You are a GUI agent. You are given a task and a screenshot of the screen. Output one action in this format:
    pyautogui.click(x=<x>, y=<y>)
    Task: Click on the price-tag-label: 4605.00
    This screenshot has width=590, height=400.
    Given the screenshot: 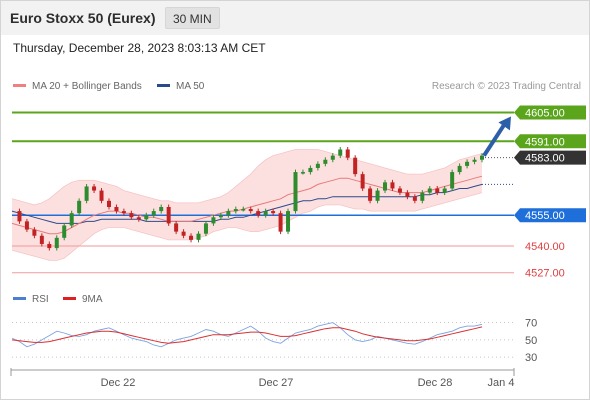 What is the action you would take?
    pyautogui.click(x=545, y=113)
    